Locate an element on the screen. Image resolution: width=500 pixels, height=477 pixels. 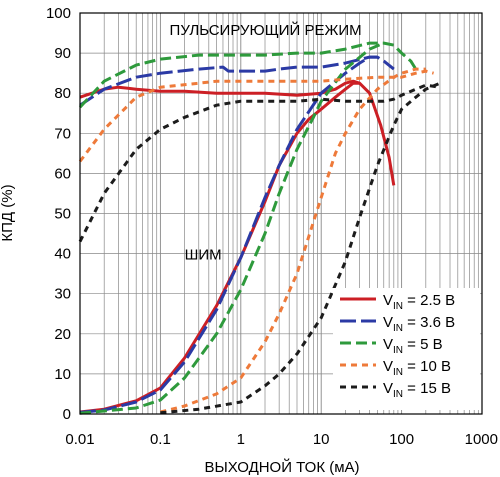
y-tick-label: 10 is located at coordinates (62, 374).